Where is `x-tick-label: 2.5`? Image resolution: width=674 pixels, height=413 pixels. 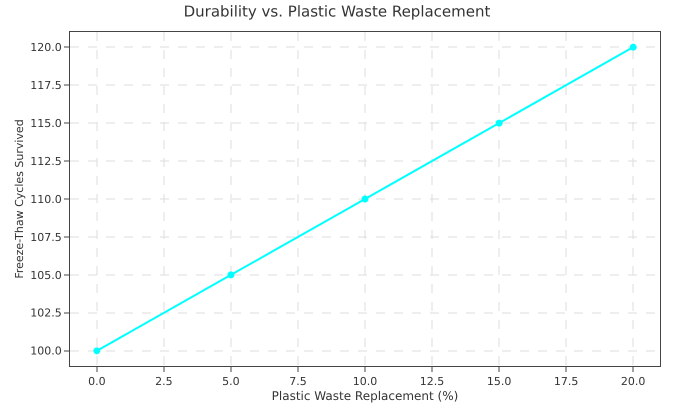
x-tick-label: 2.5 is located at coordinates (164, 381).